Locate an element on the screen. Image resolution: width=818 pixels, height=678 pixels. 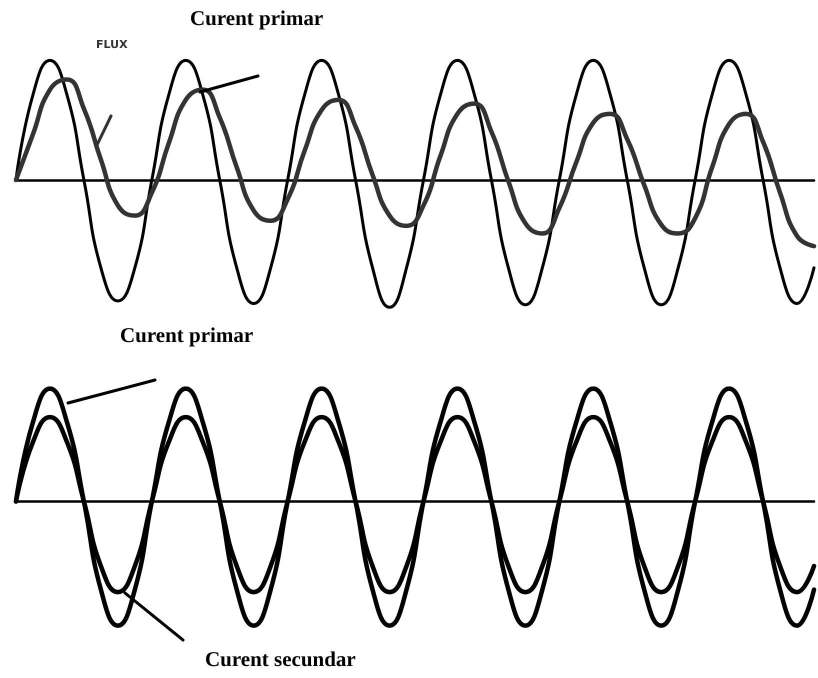
text: Curent secundar is located at coordinates (280, 659).